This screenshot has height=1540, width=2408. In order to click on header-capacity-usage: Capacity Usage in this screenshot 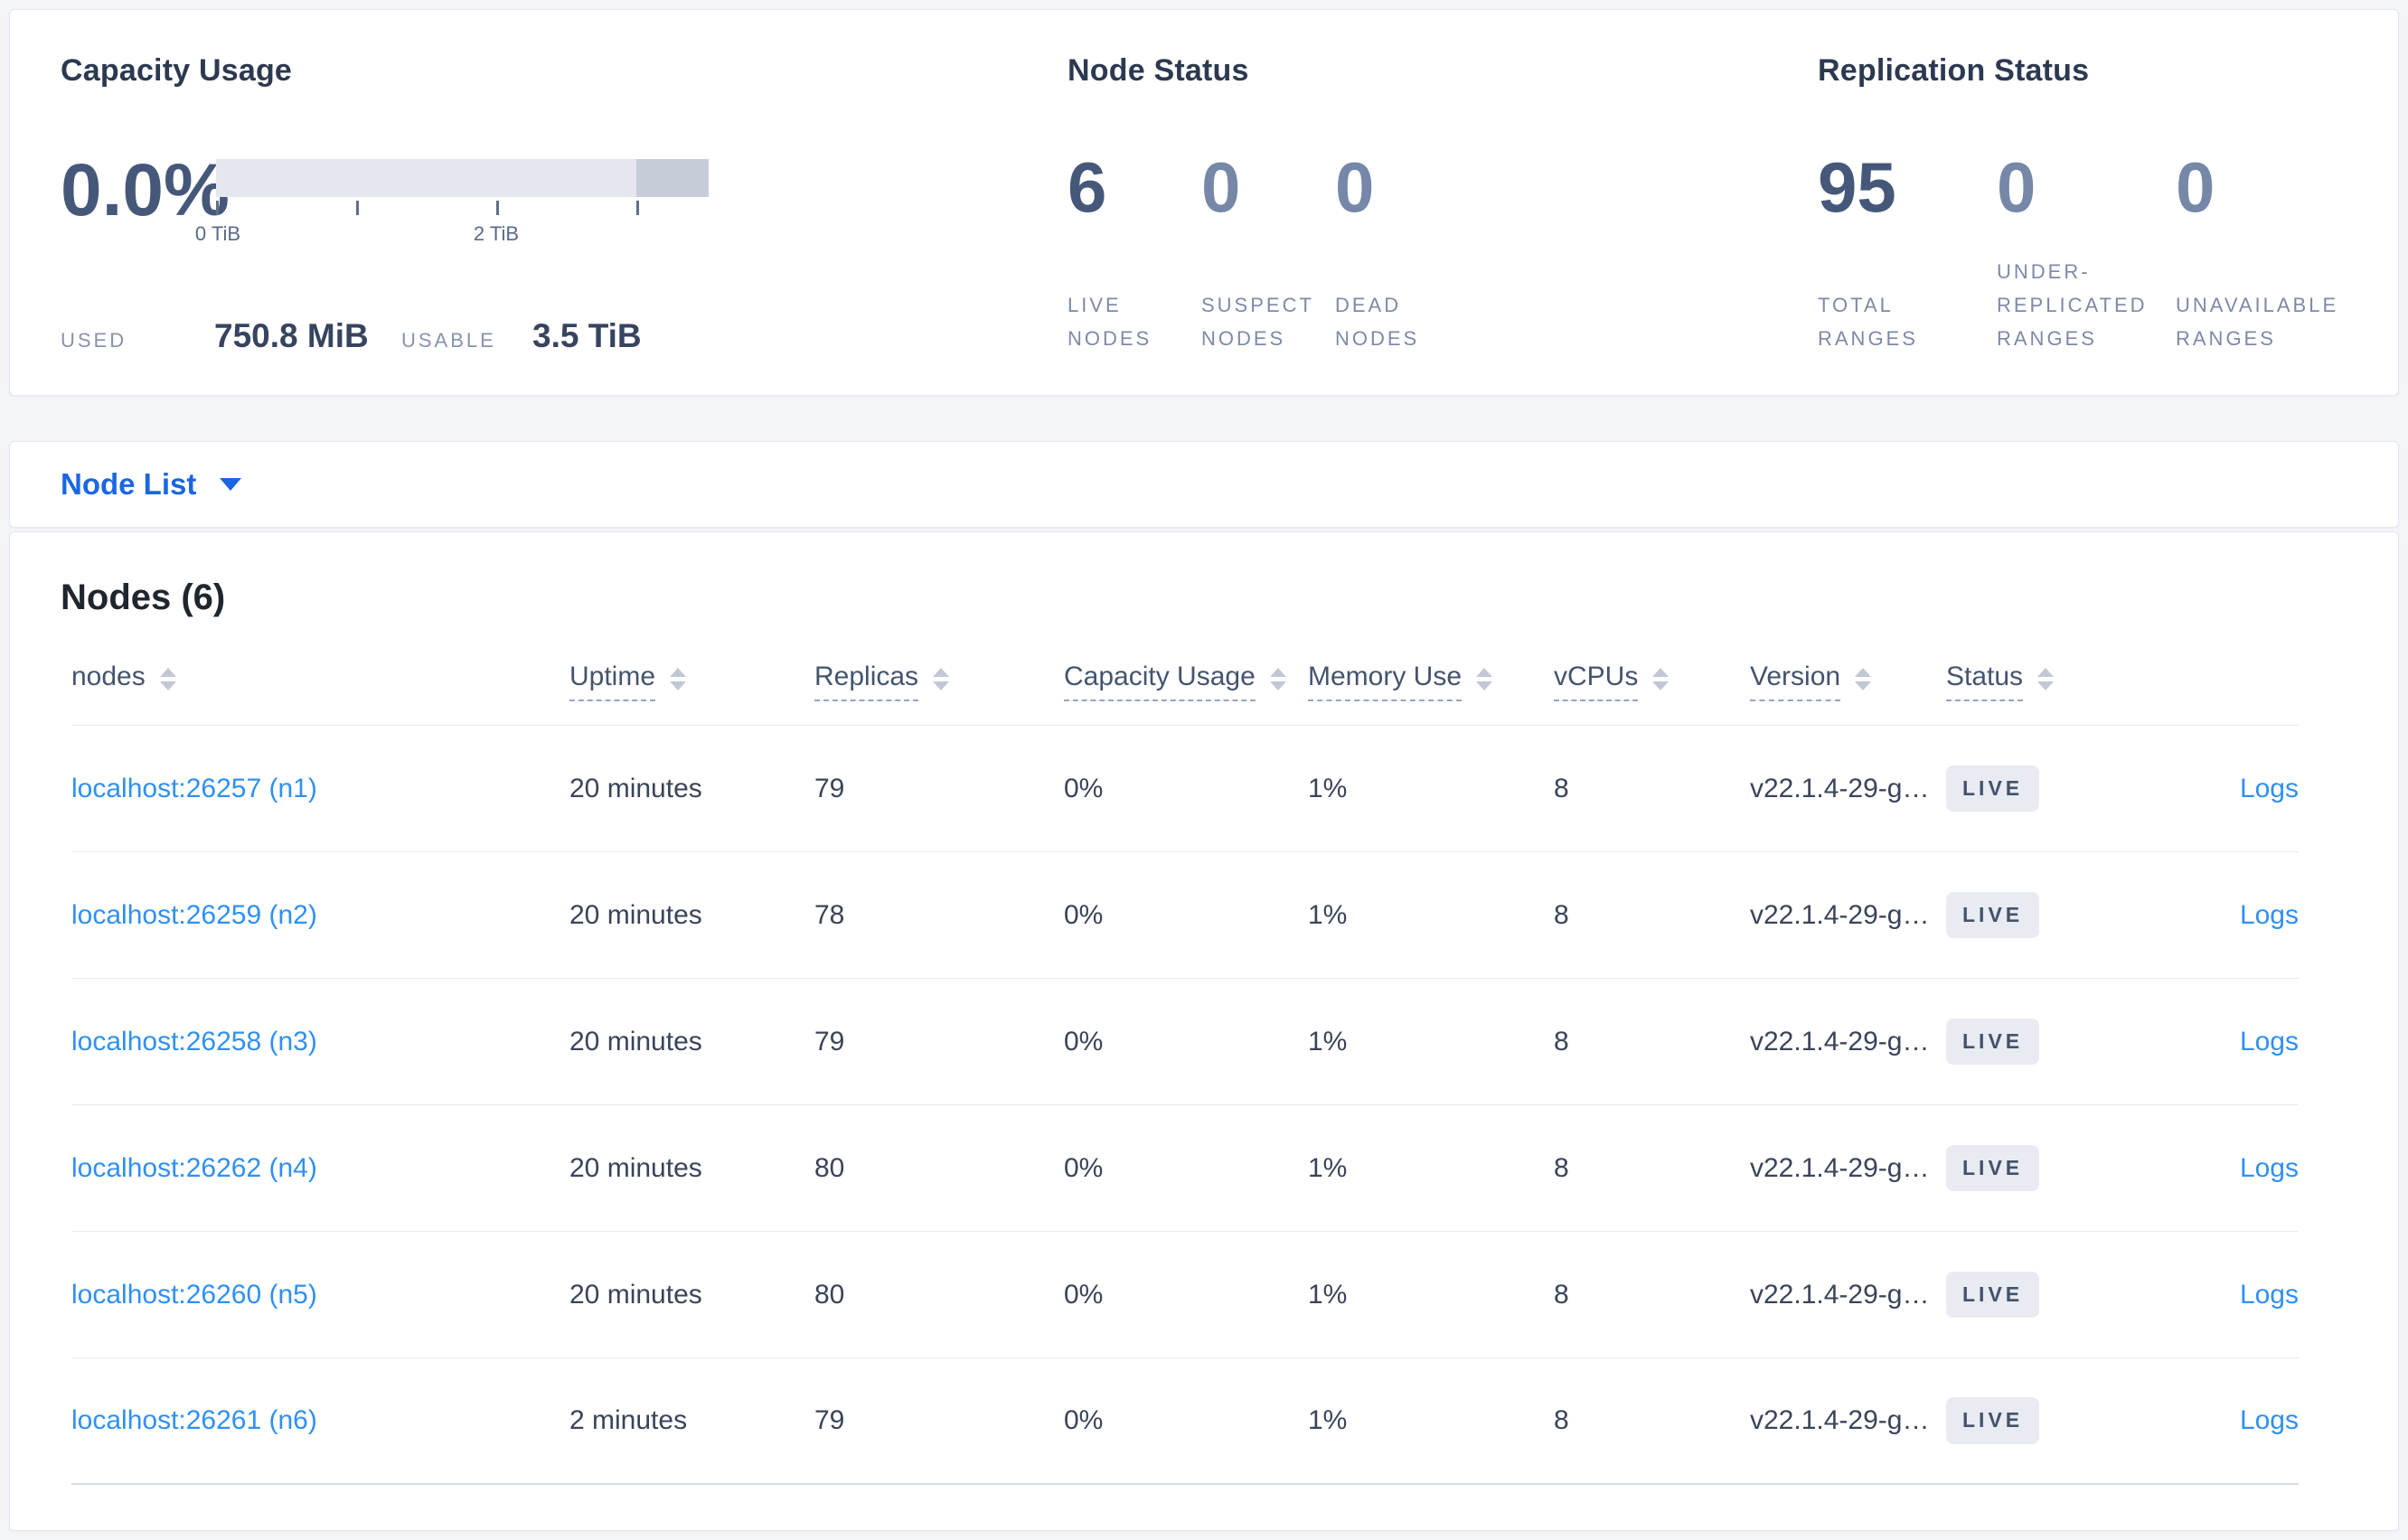, I will do `click(1186, 681)`.